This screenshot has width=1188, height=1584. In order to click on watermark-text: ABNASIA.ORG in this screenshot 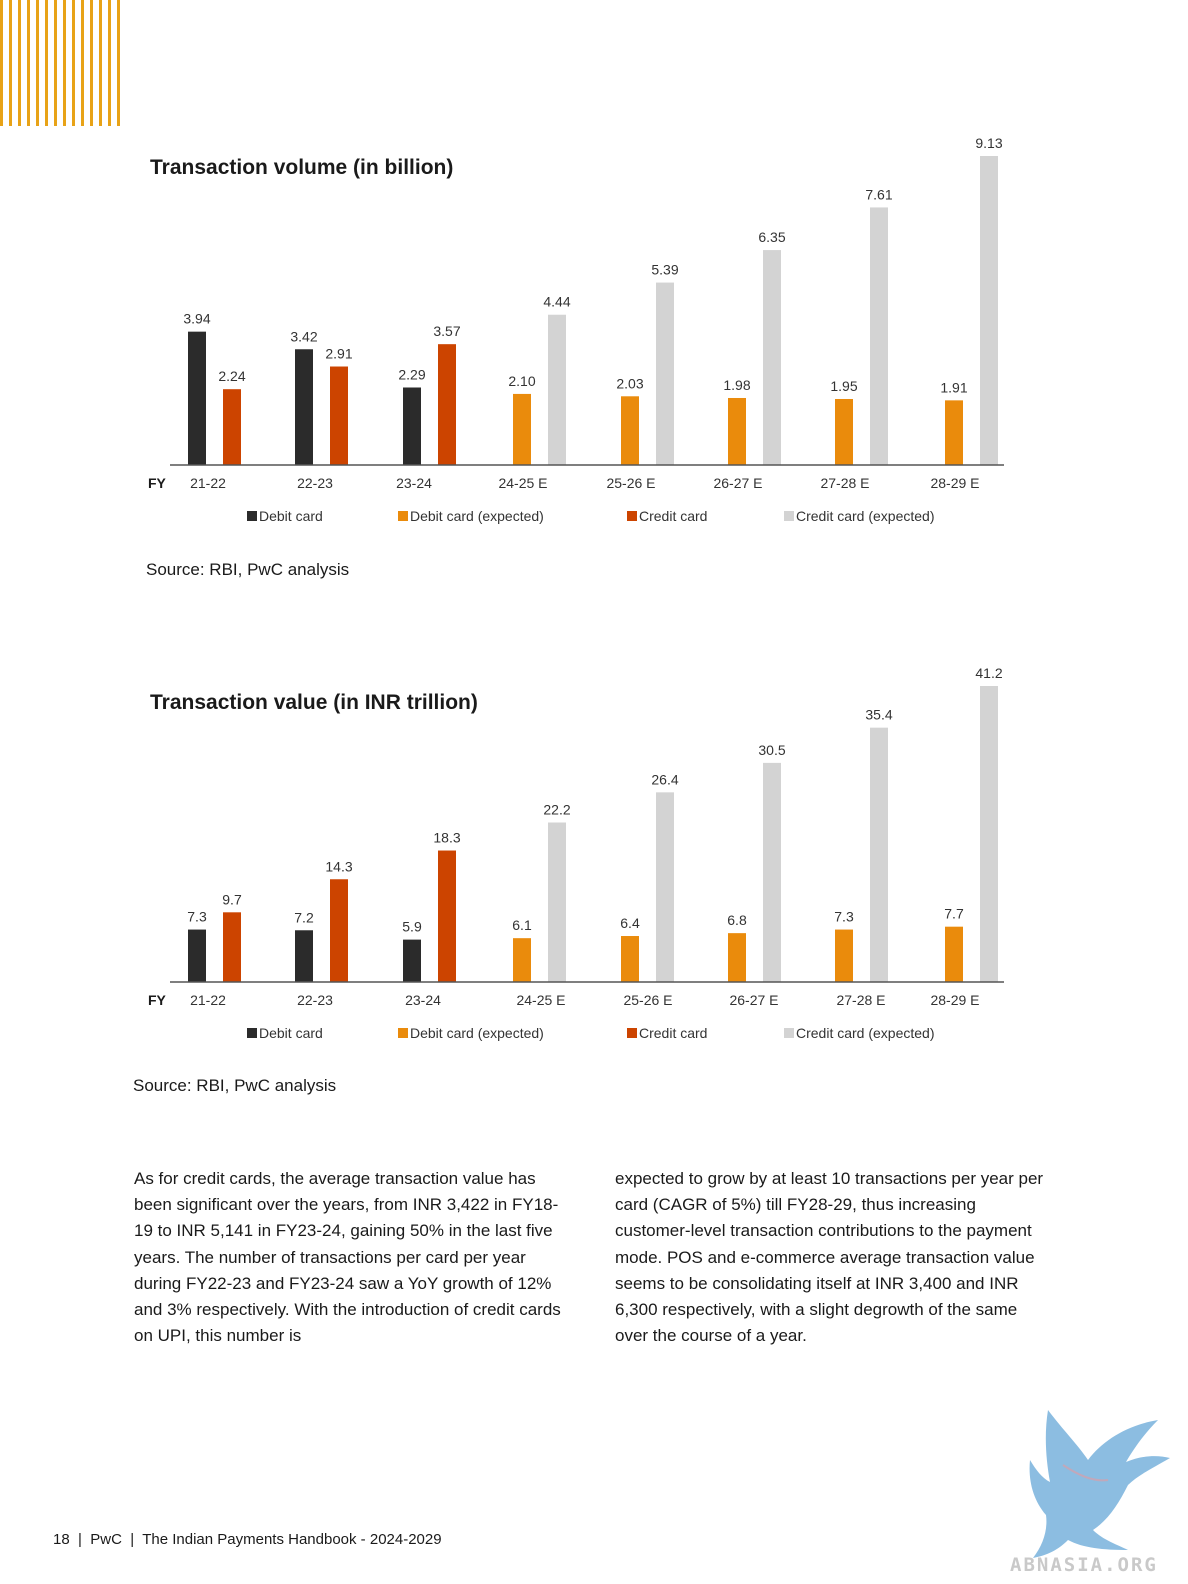, I will do `click(1084, 1565)`.